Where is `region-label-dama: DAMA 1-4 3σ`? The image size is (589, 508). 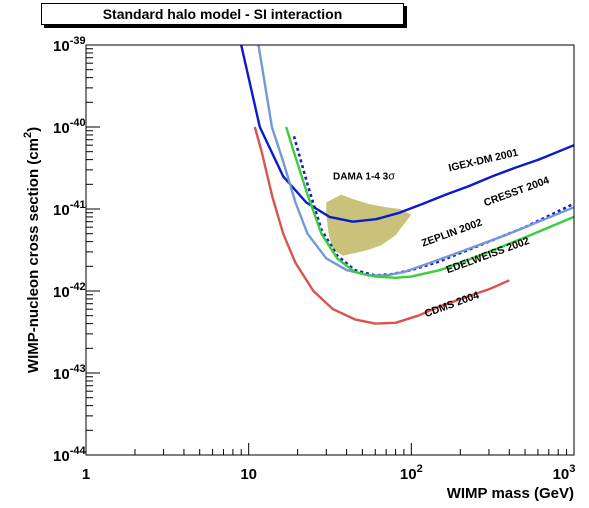 region-label-dama: DAMA 1-4 3σ is located at coordinates (364, 176).